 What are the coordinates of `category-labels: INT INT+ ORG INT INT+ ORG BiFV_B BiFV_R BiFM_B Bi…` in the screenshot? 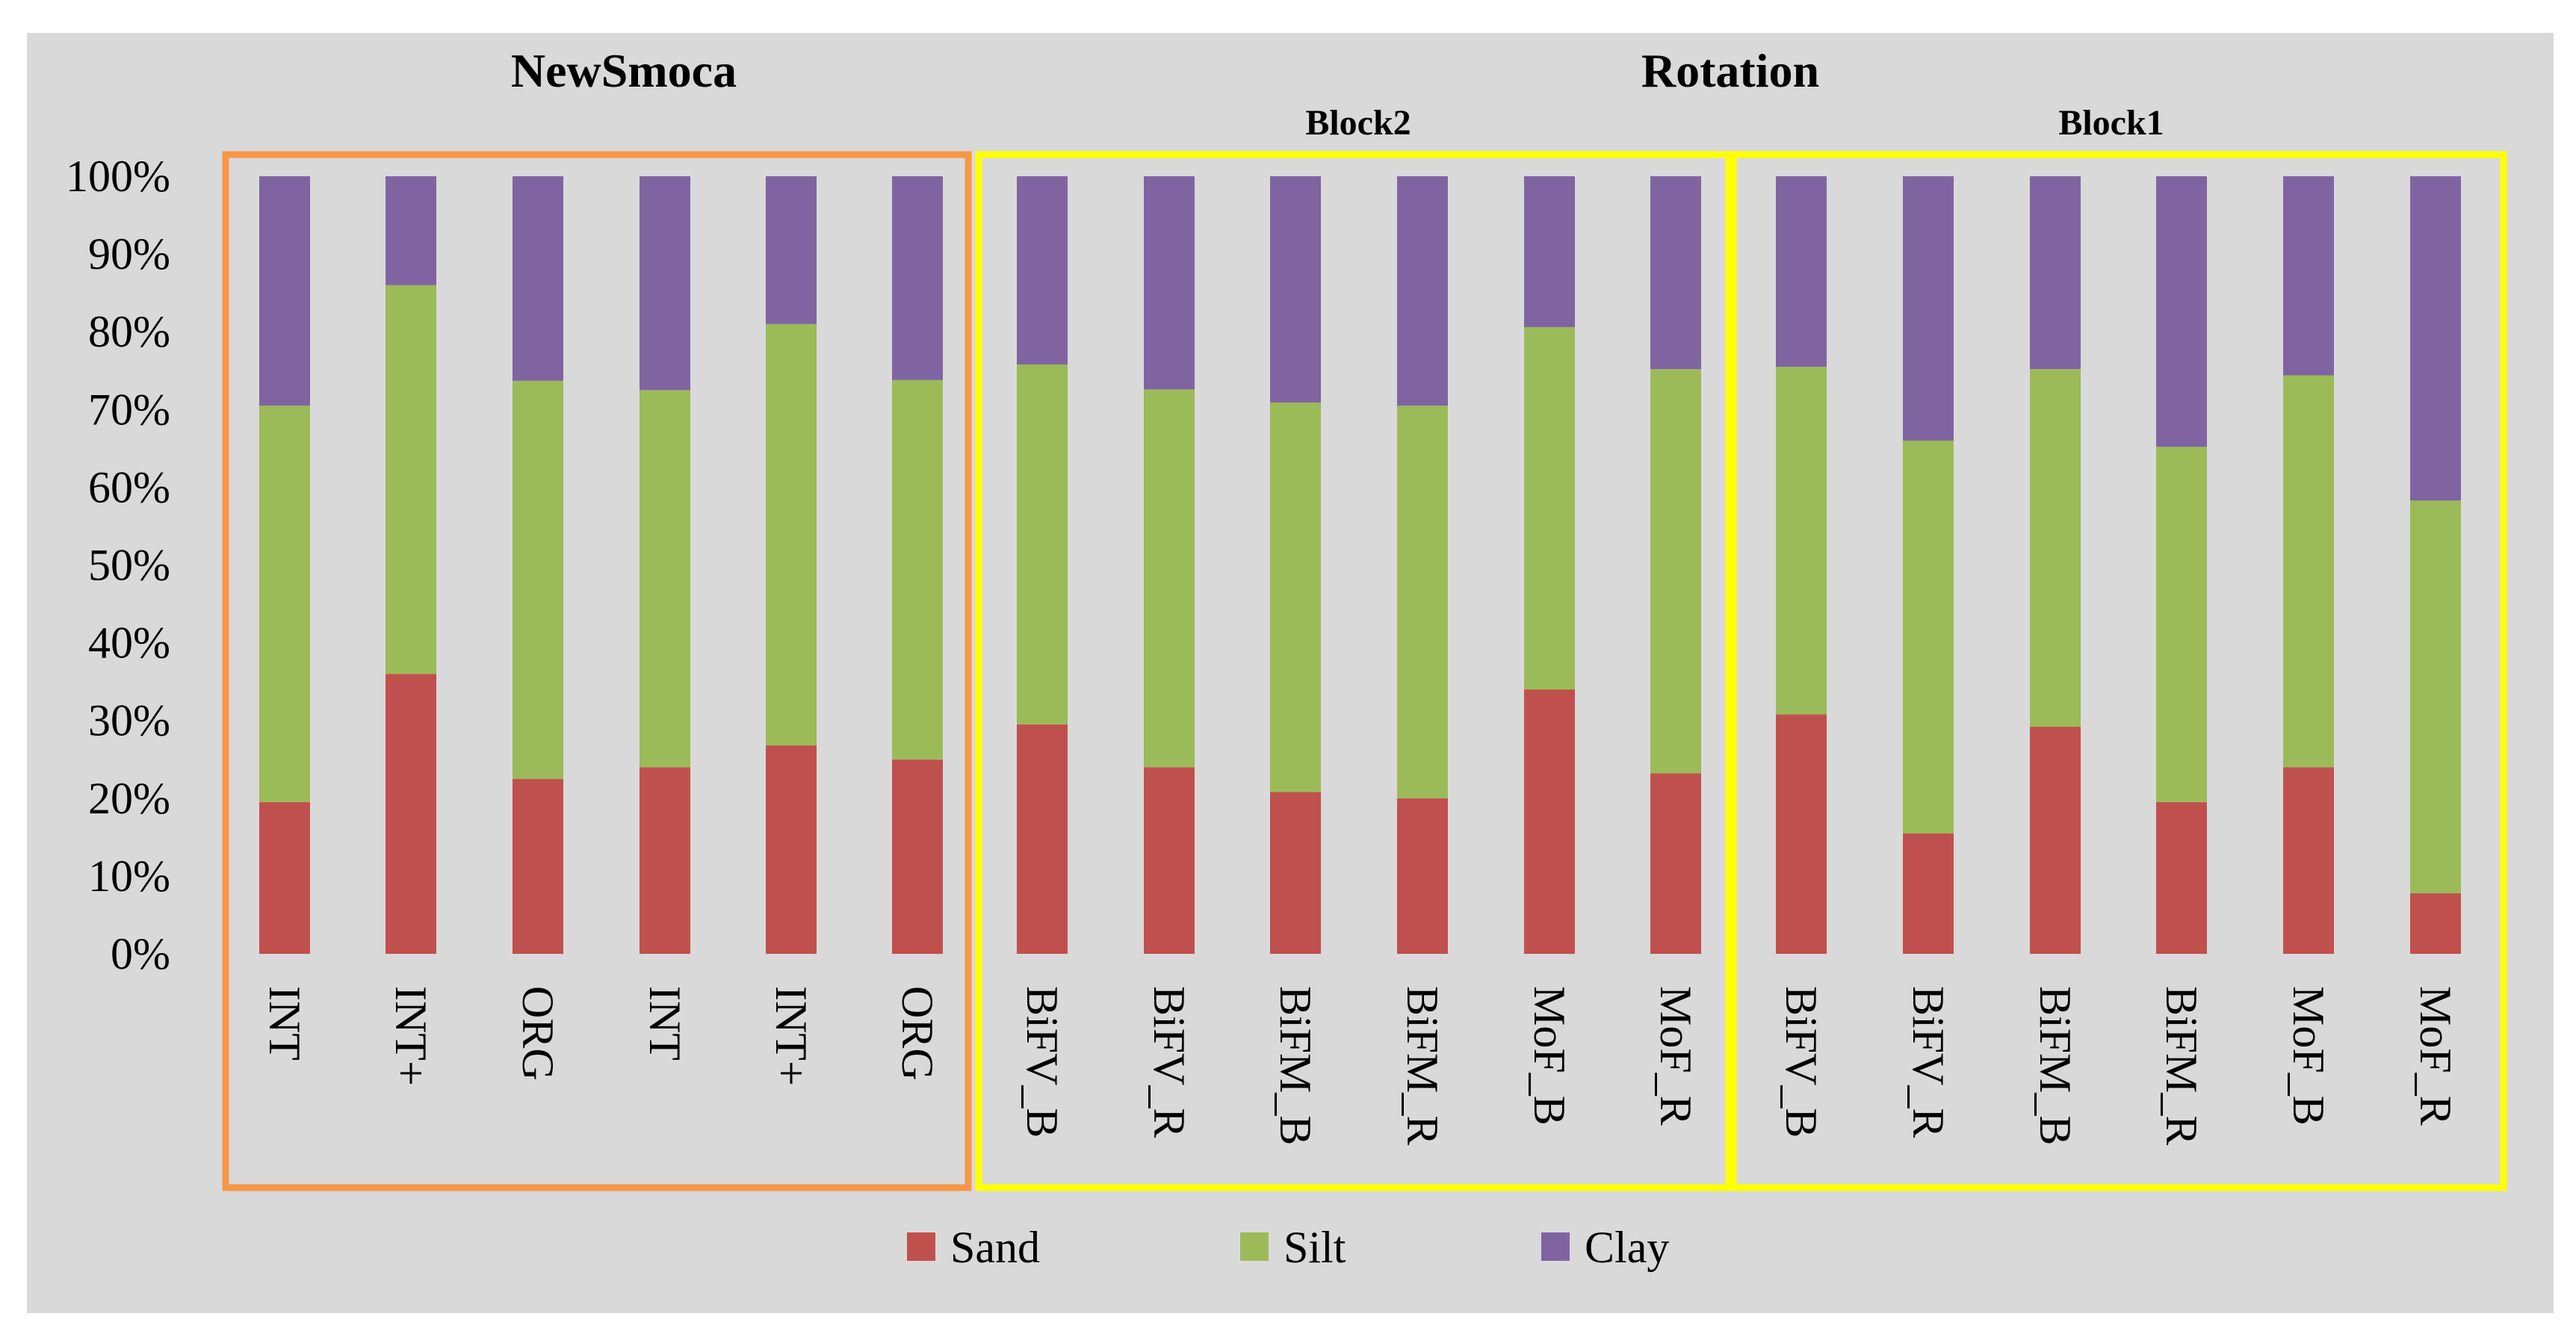 It's located at (1360, 1065).